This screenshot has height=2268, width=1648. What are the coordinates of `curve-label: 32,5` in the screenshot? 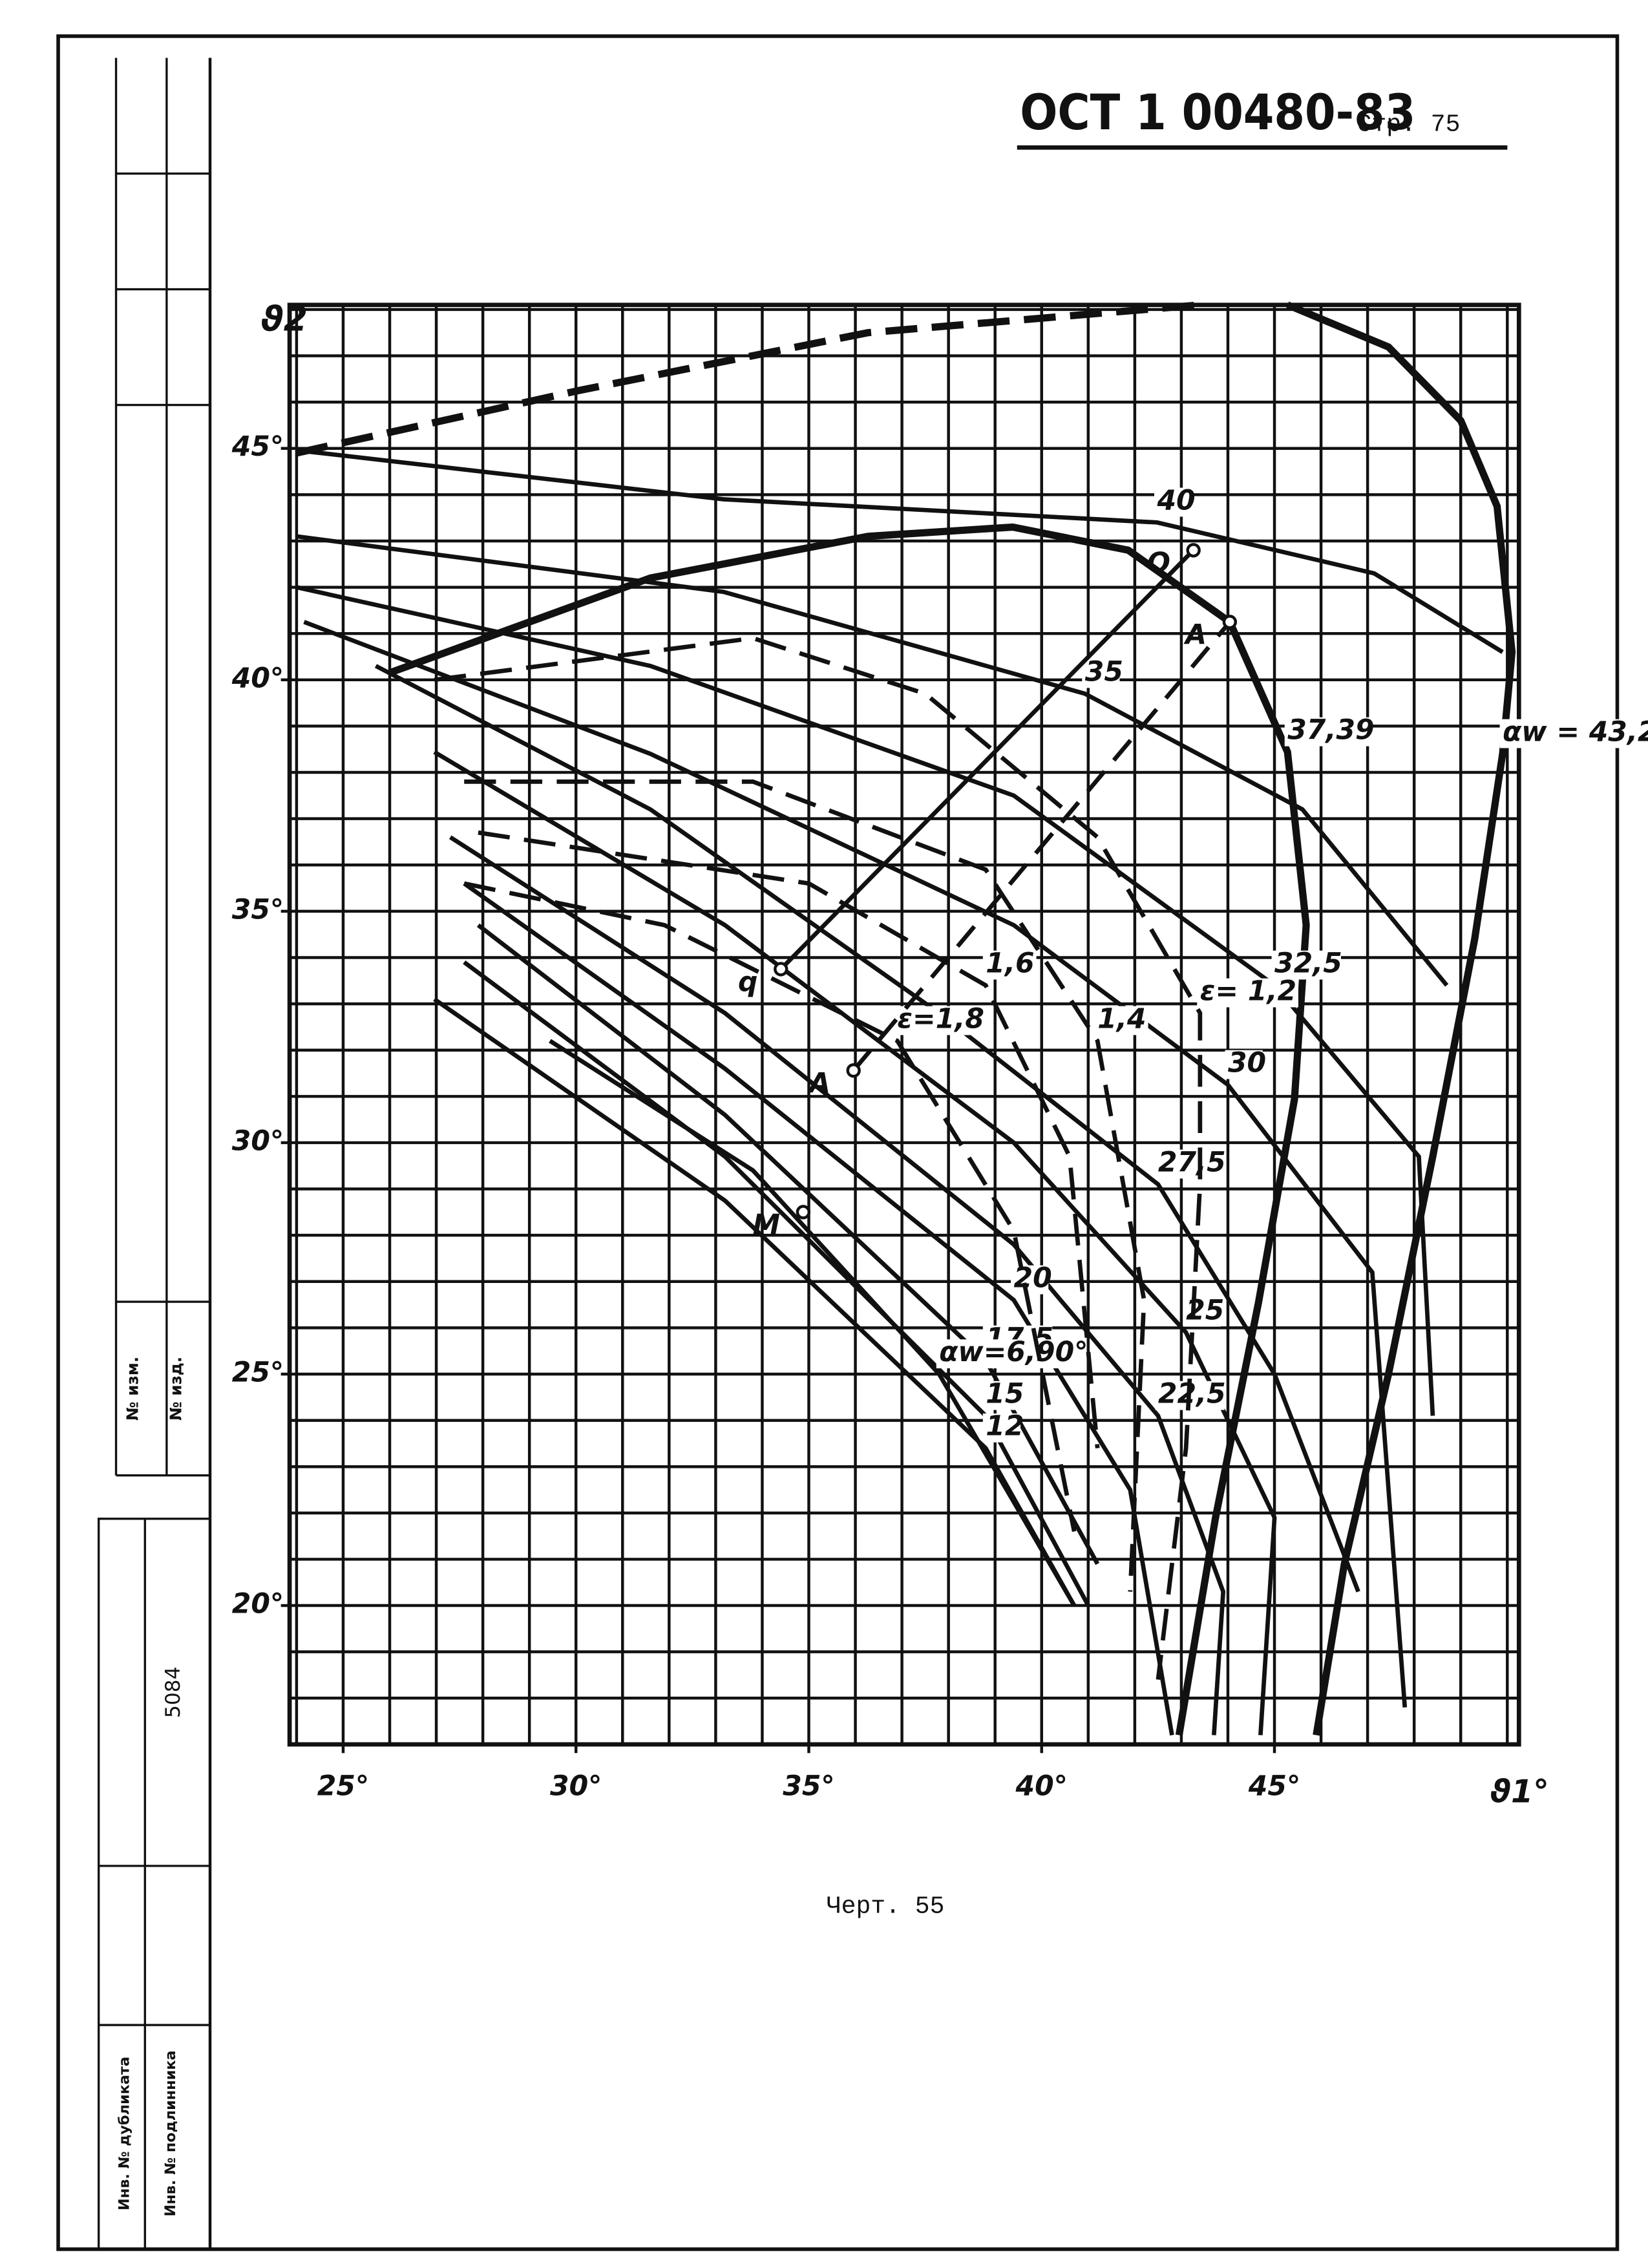 It's located at (1308, 964).